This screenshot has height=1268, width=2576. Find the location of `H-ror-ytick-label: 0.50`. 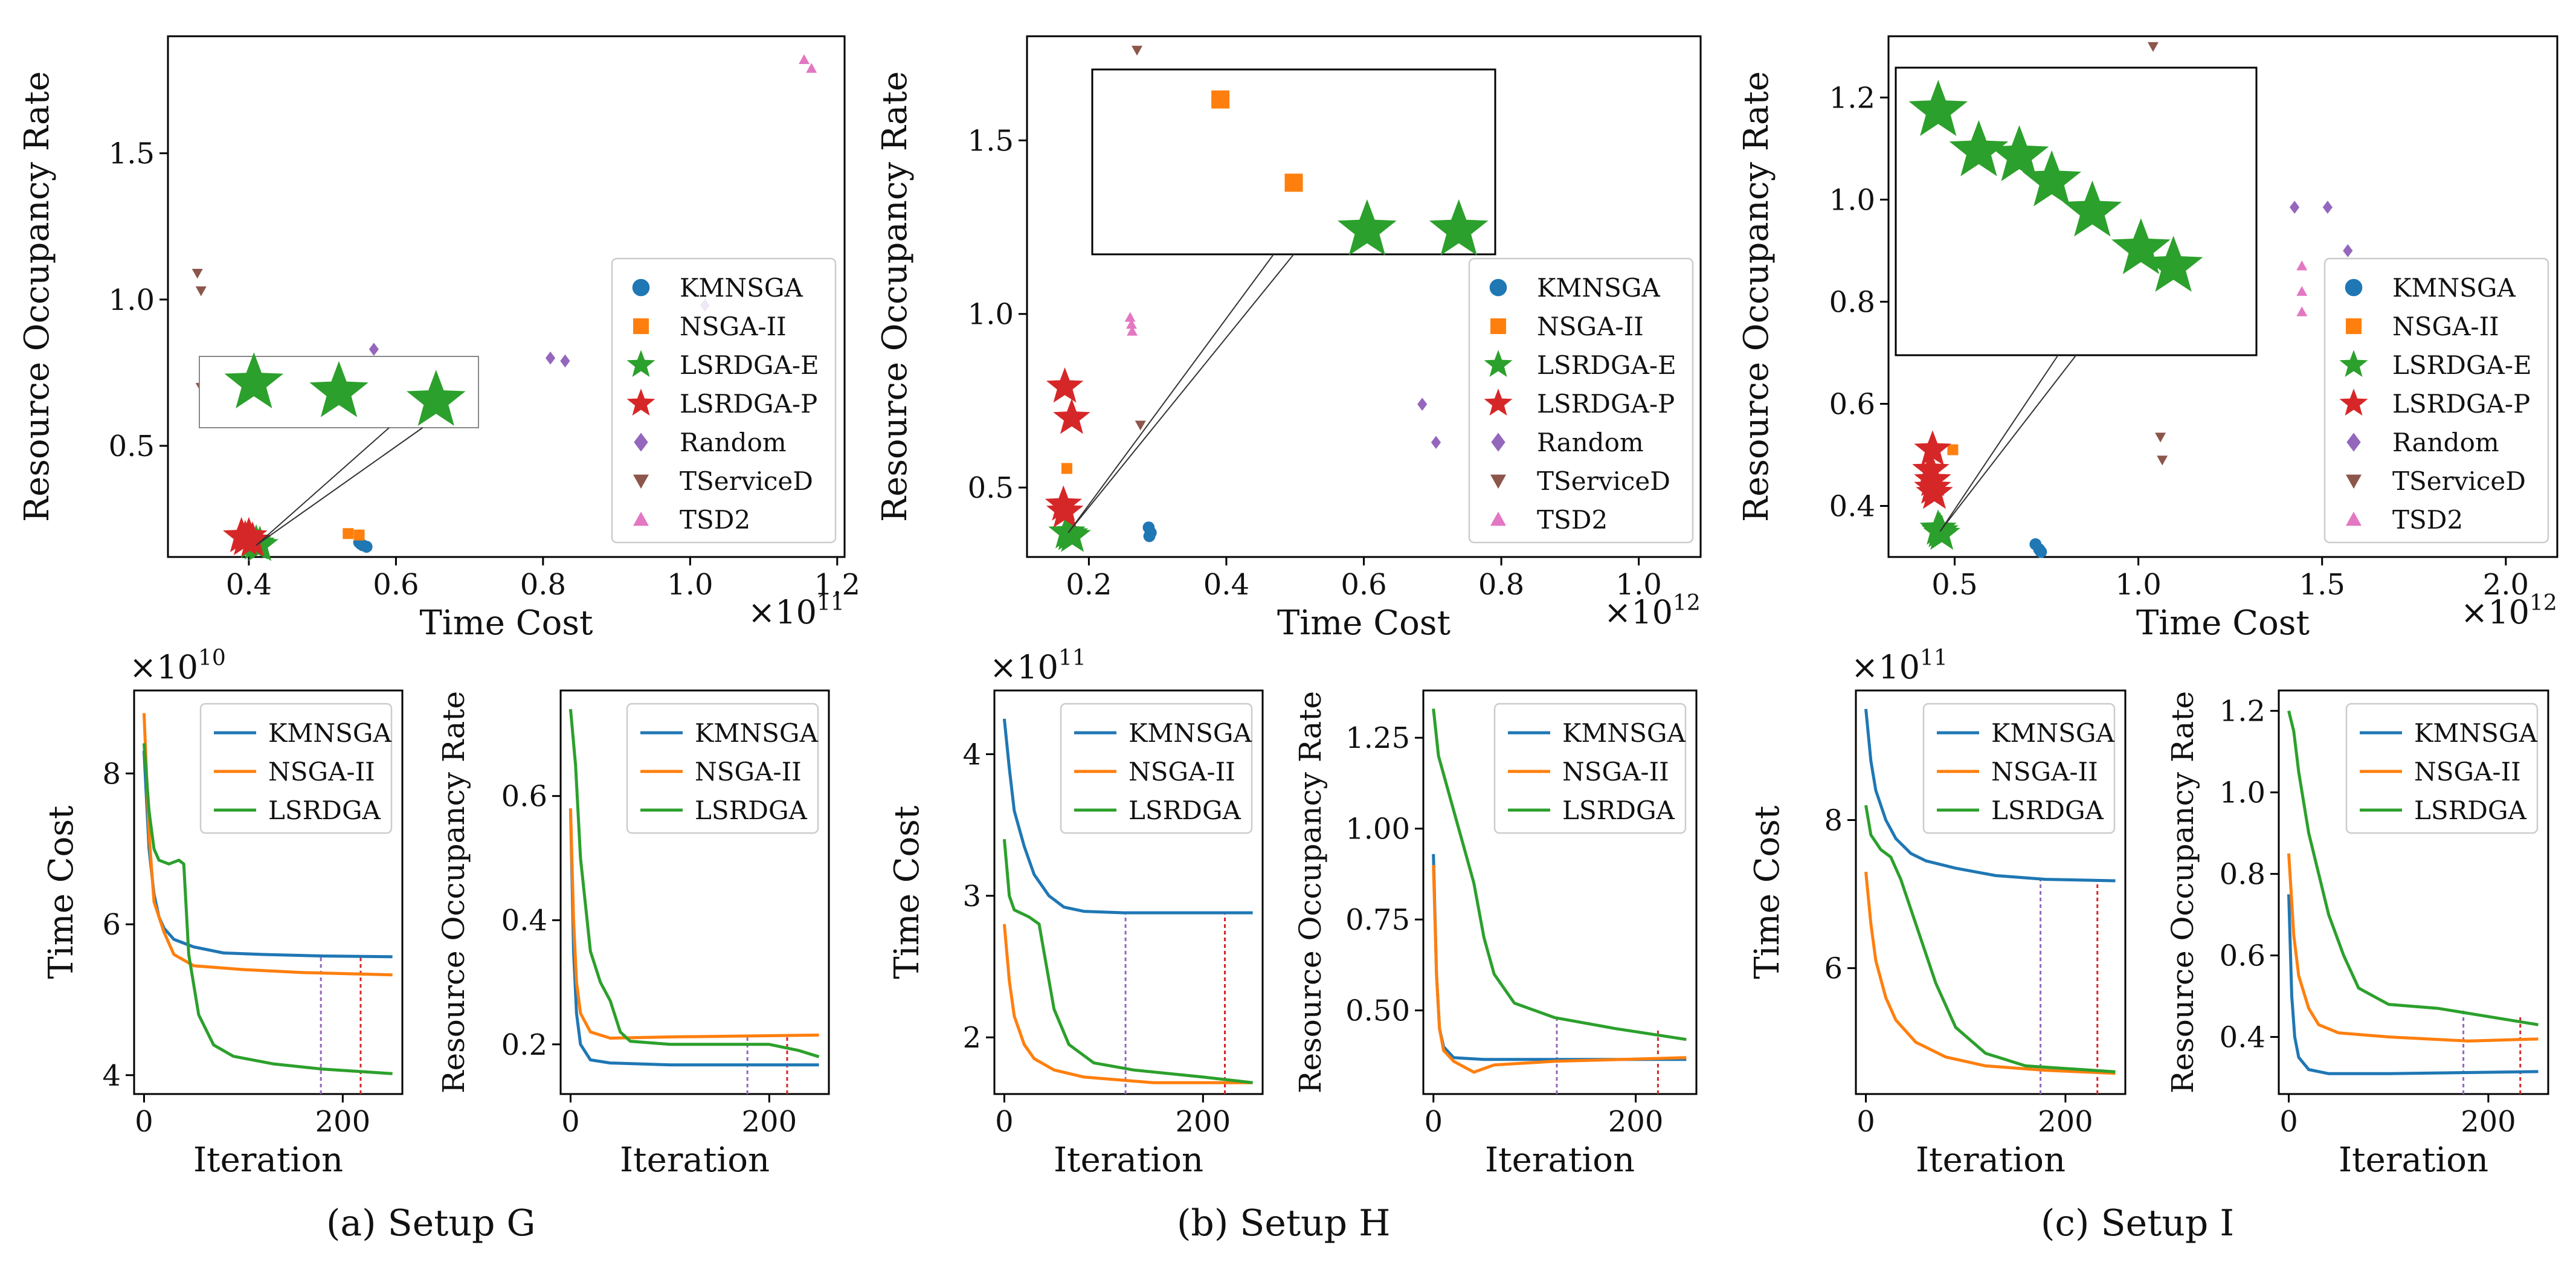

H-ror-ytick-label: 0.50 is located at coordinates (1378, 1011).